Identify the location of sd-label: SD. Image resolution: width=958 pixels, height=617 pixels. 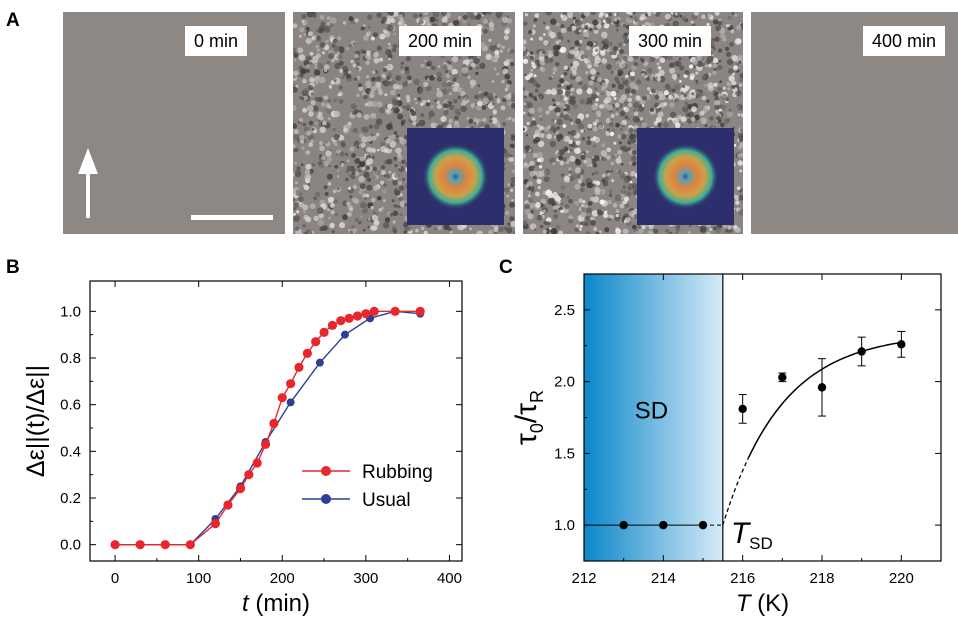
(651, 410).